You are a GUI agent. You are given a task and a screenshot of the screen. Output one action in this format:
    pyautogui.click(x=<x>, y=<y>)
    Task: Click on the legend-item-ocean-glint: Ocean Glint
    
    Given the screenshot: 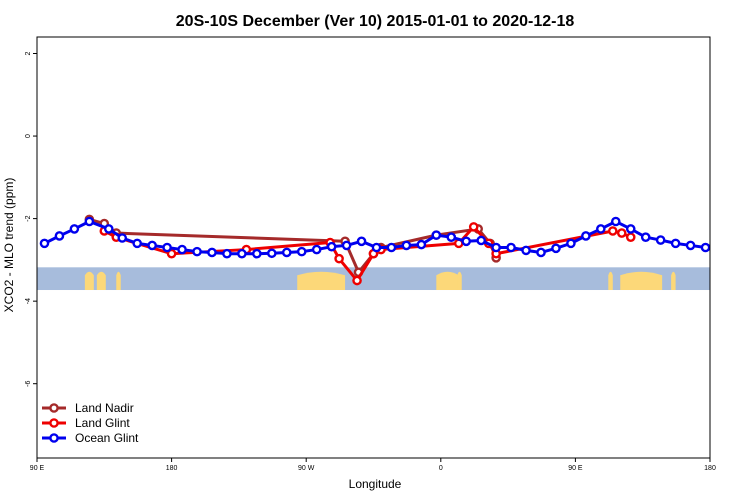 What is the action you would take?
    pyautogui.click(x=90, y=438)
    